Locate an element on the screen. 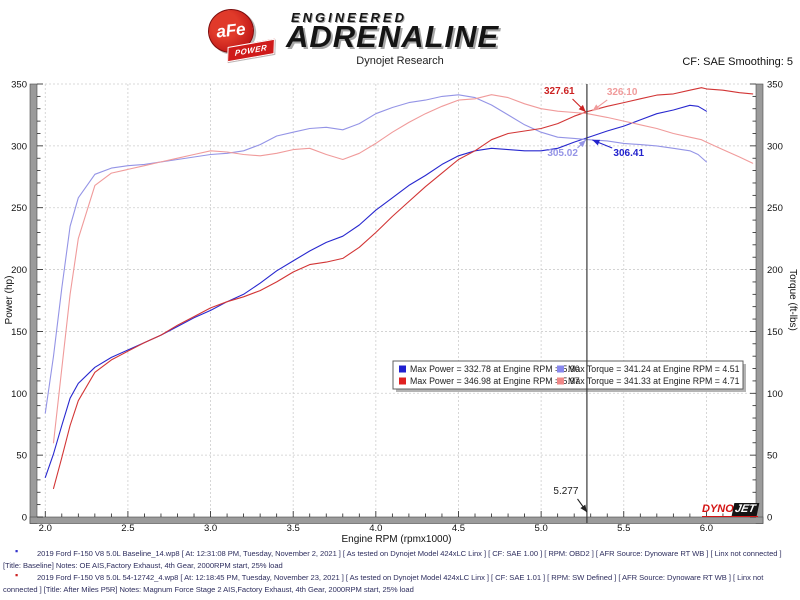 This screenshot has width=800, height=600. svg-text: Engine RPM (rpmx1000) is located at coordinates (396, 539).